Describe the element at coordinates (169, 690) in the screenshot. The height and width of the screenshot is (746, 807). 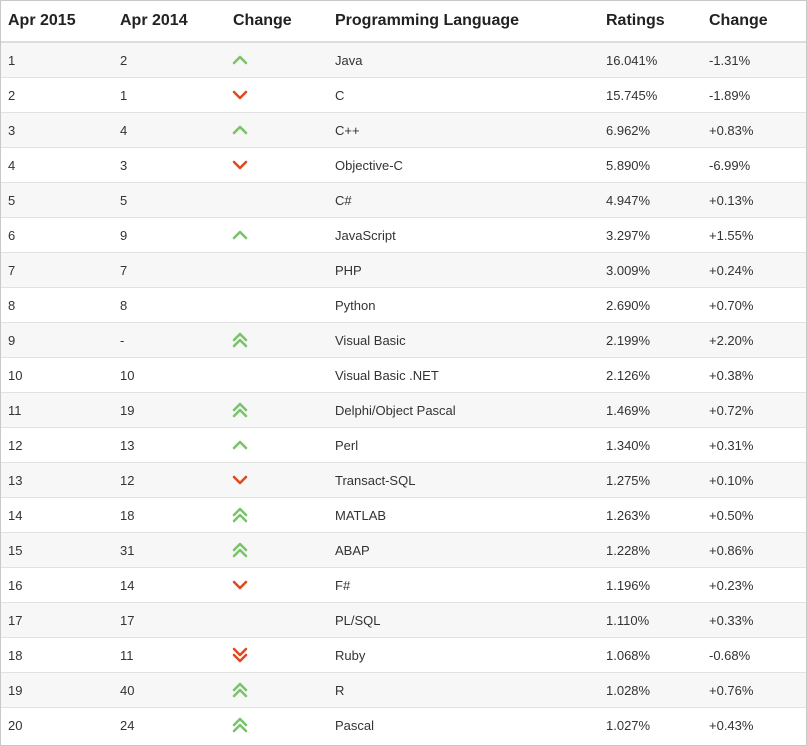
I see `rank-previous: 40` at that location.